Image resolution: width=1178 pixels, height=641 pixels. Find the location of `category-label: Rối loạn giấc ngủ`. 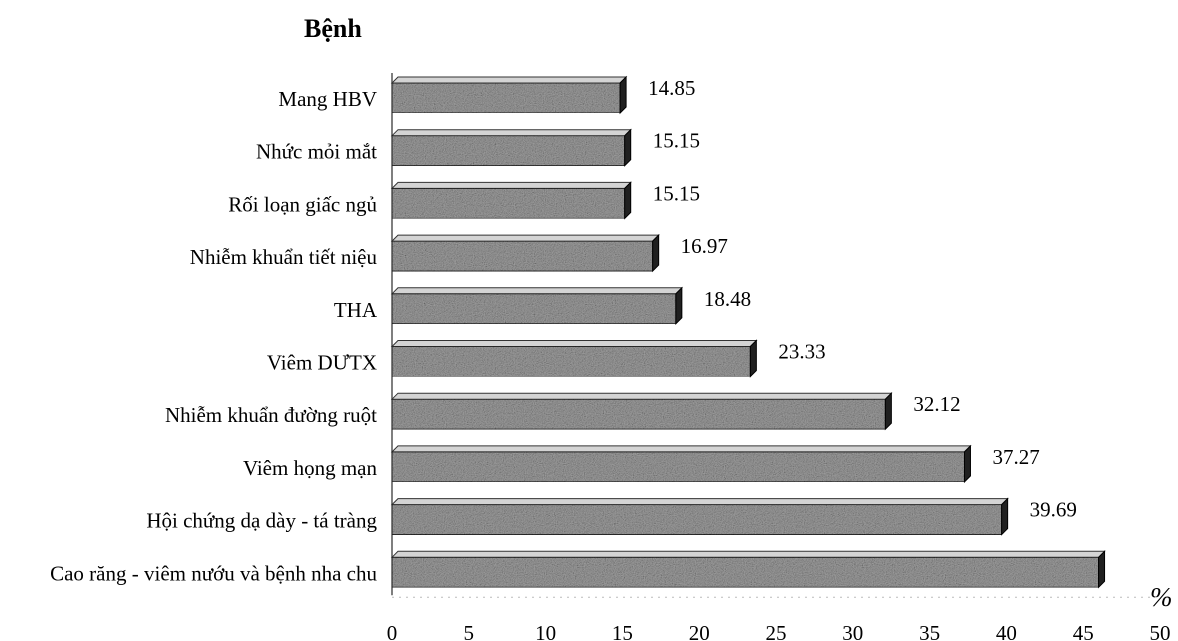

category-label: Rối loạn giấc ngủ is located at coordinates (302, 204).